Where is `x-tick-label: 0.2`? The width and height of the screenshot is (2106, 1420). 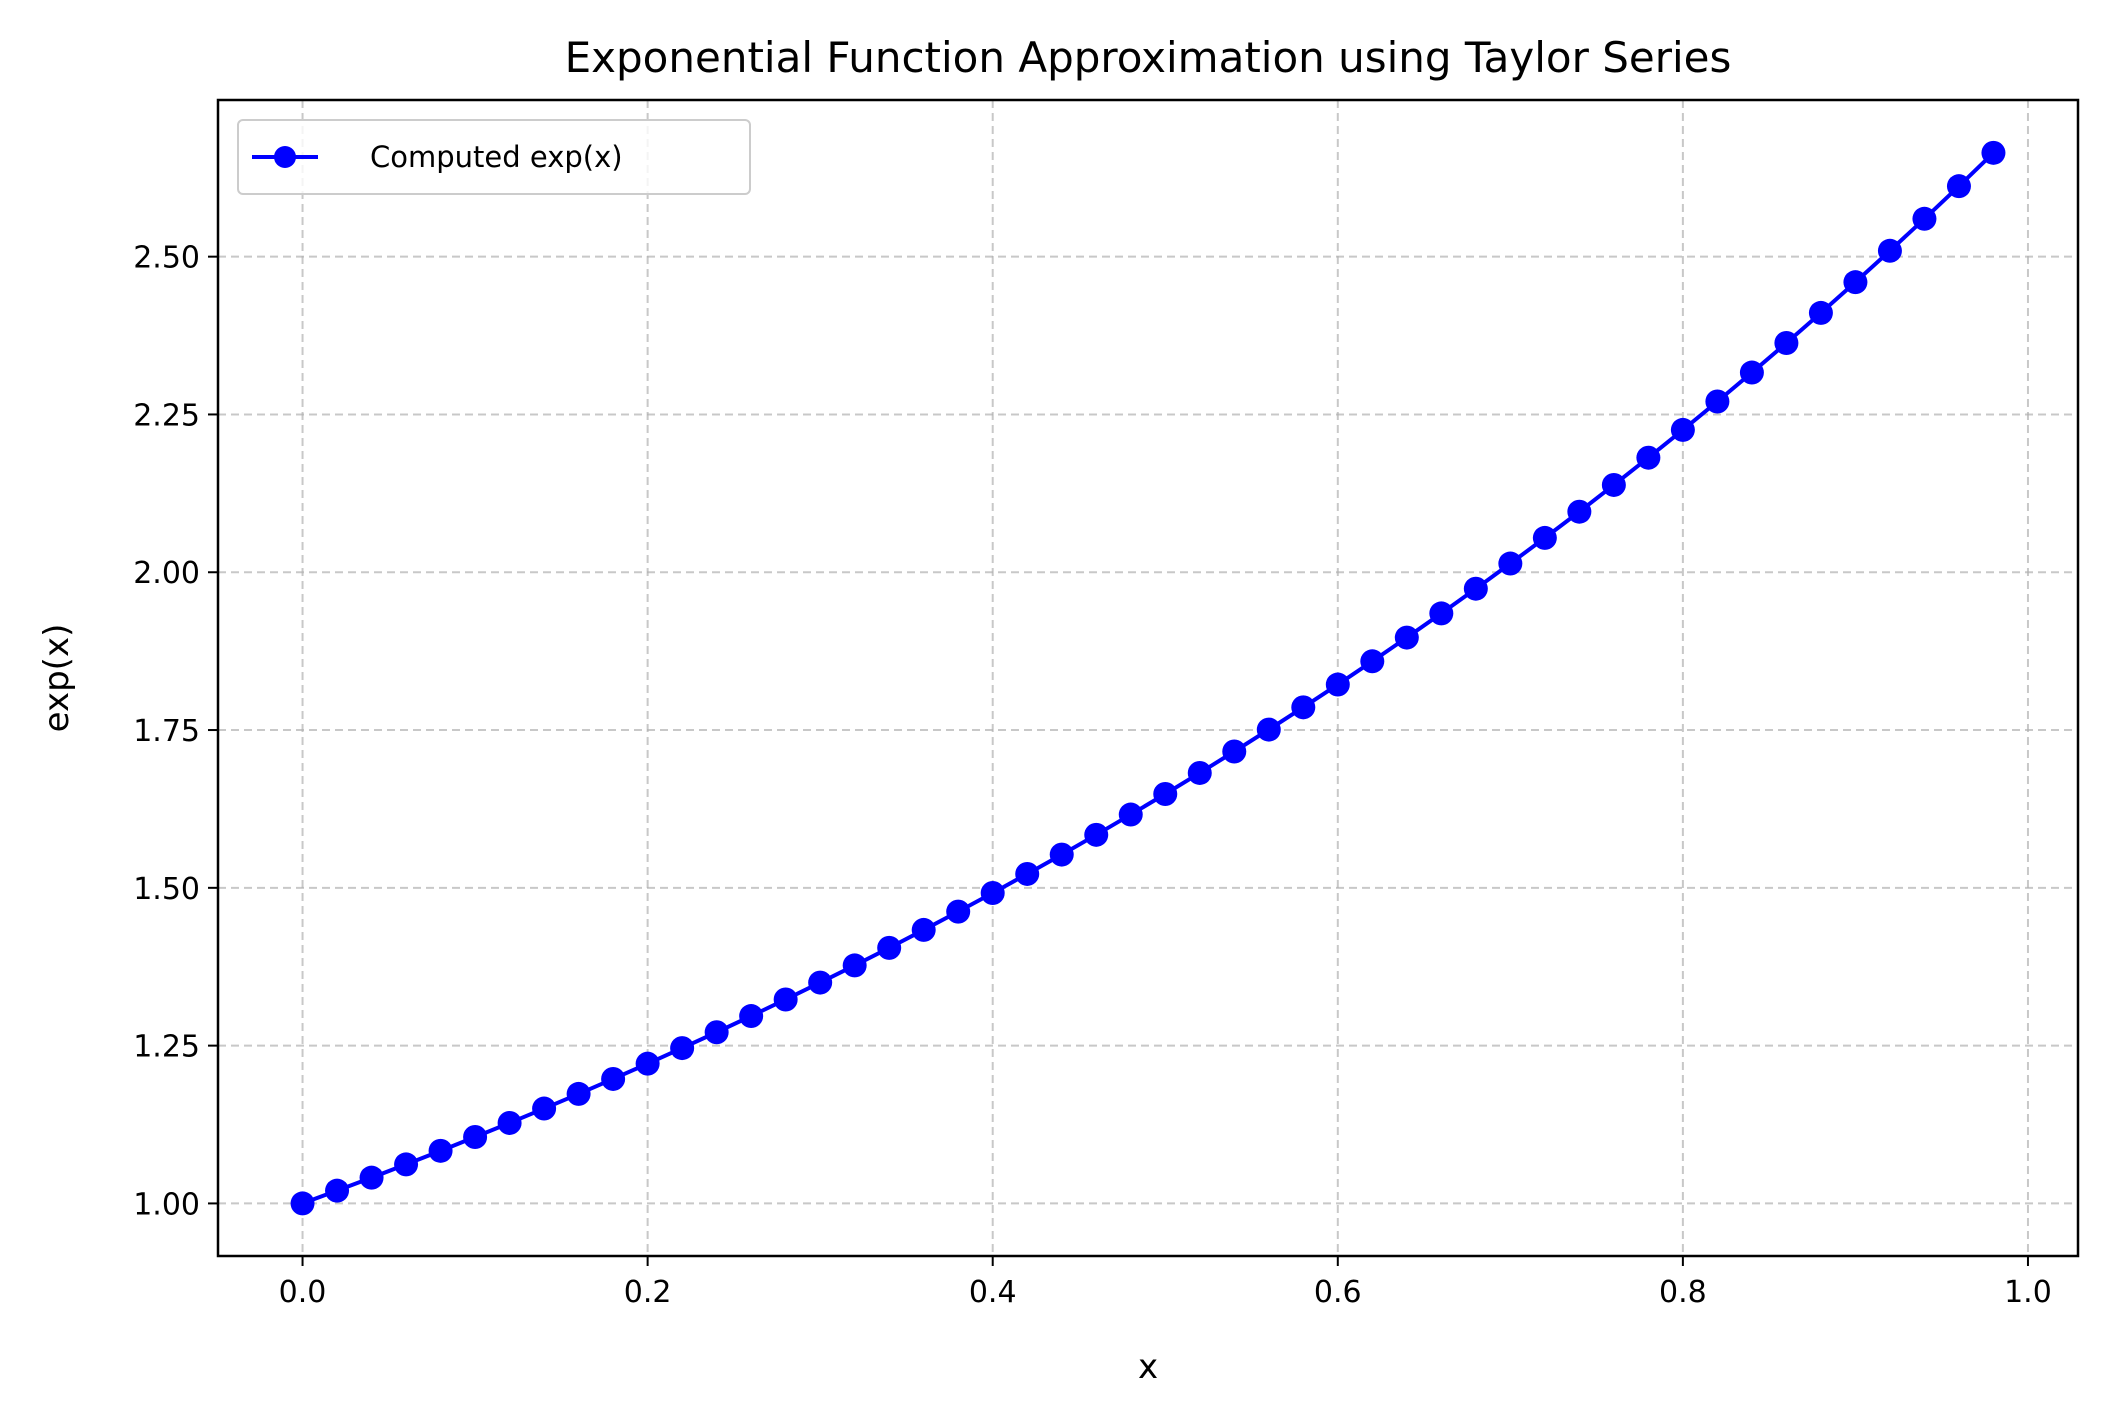
x-tick-label: 0.2 is located at coordinates (648, 1292).